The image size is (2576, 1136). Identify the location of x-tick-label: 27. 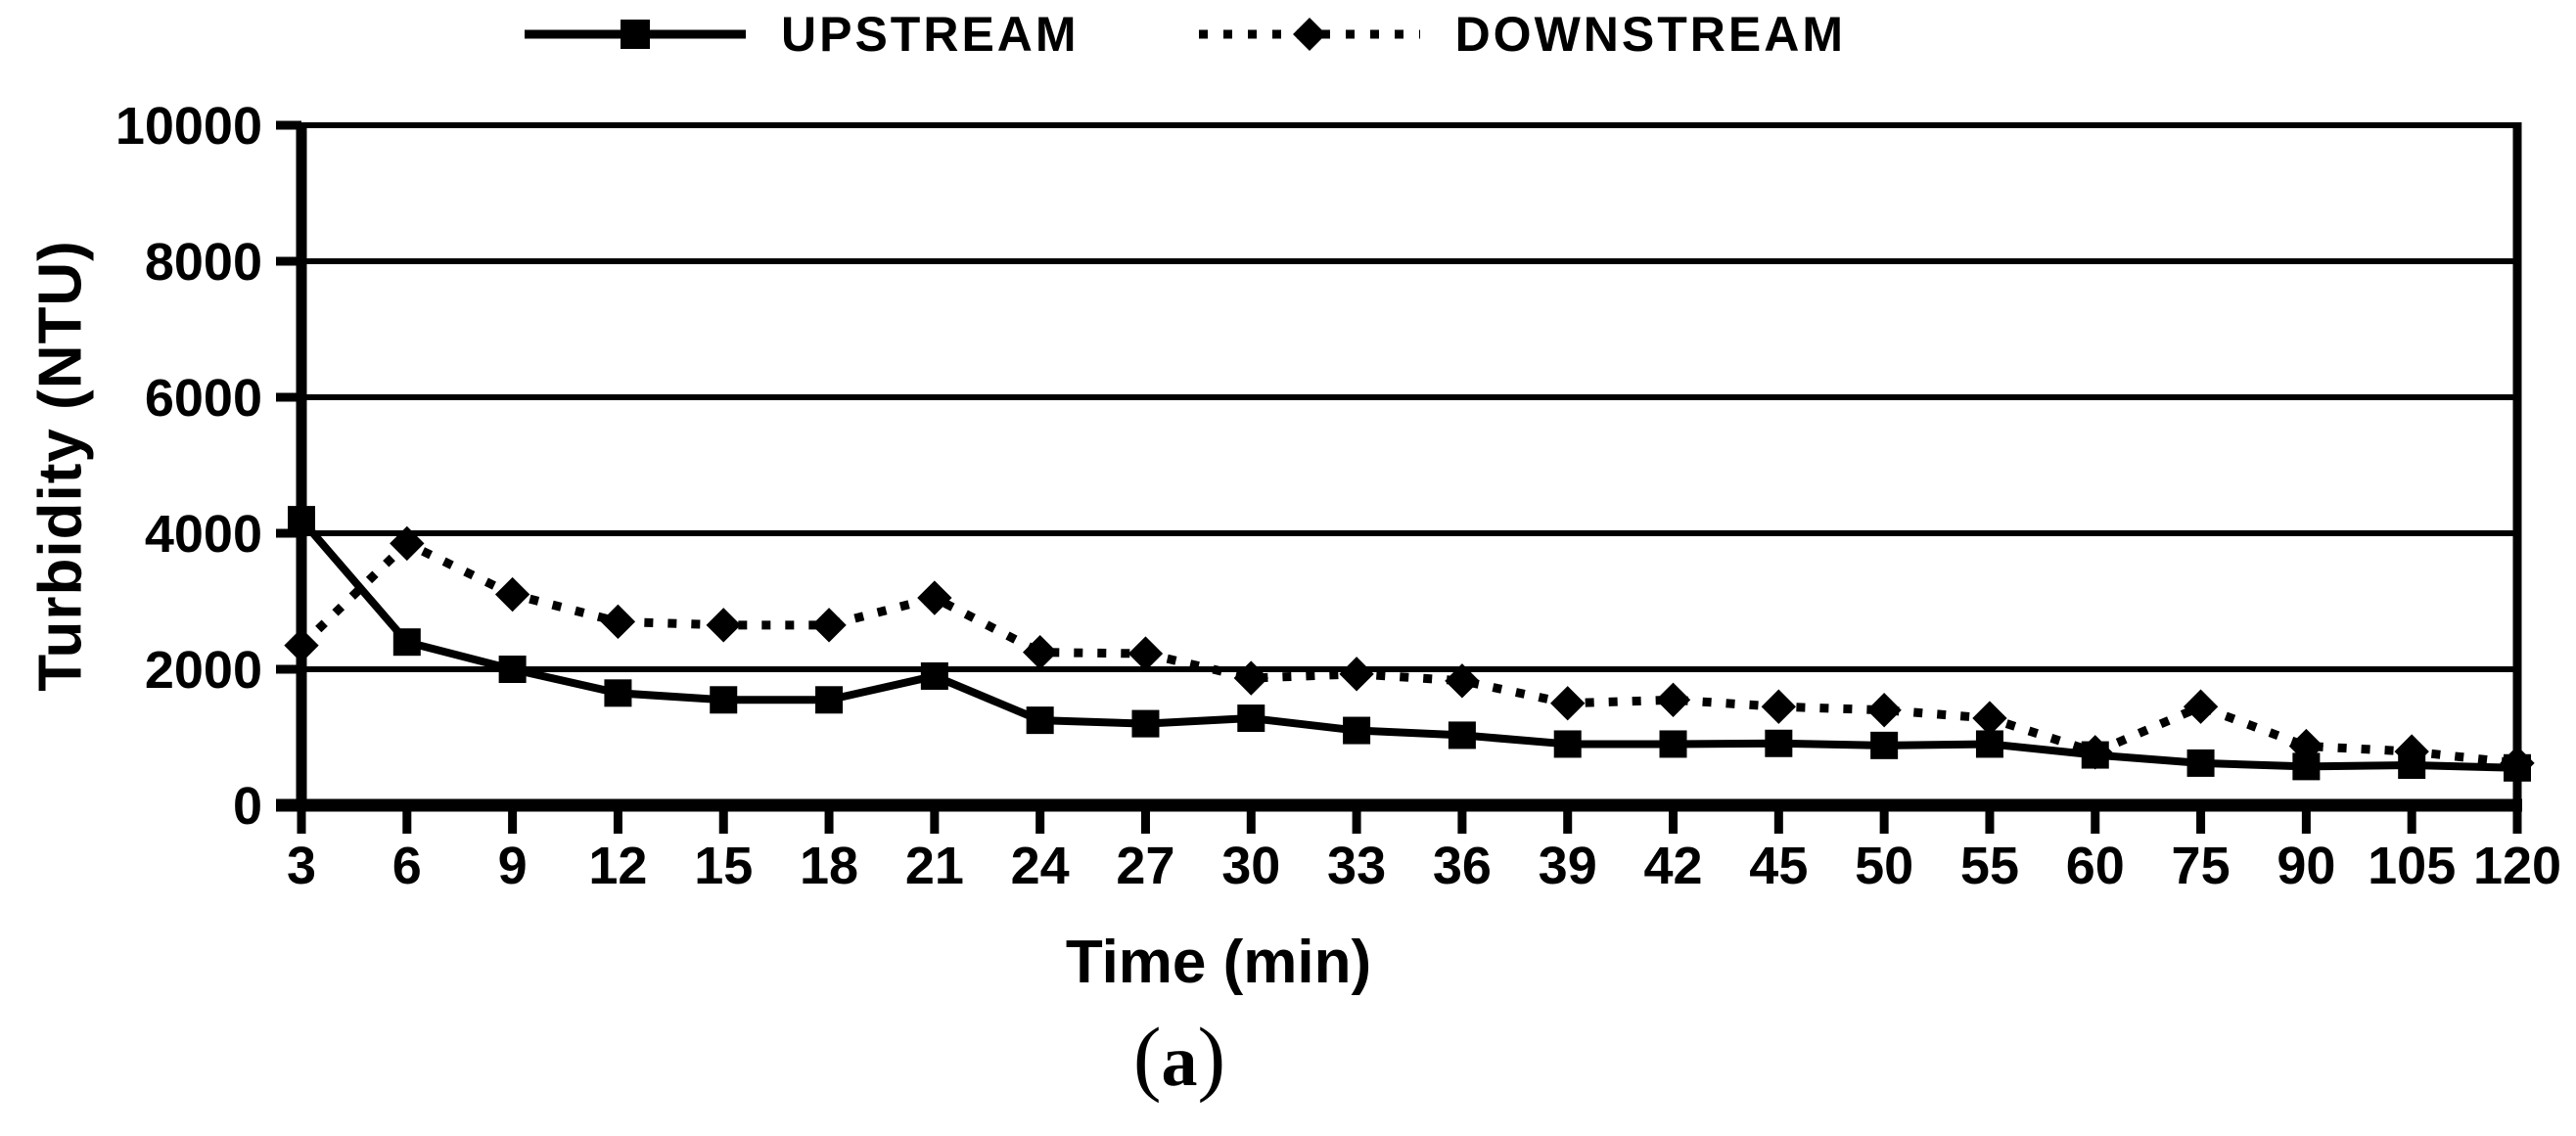
(1145, 866).